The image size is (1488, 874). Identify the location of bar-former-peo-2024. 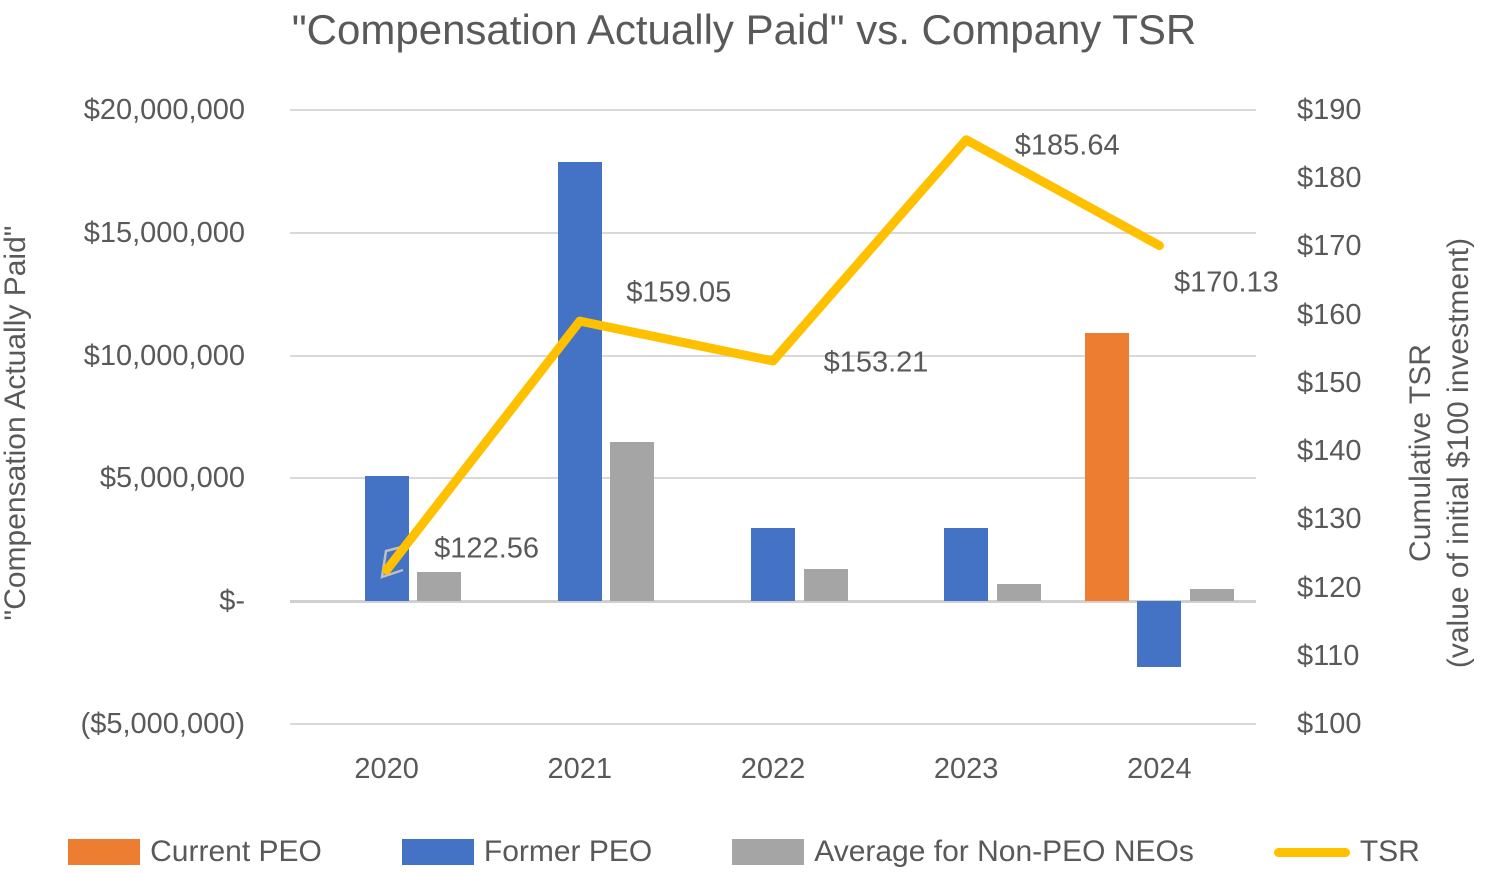
(1159, 634).